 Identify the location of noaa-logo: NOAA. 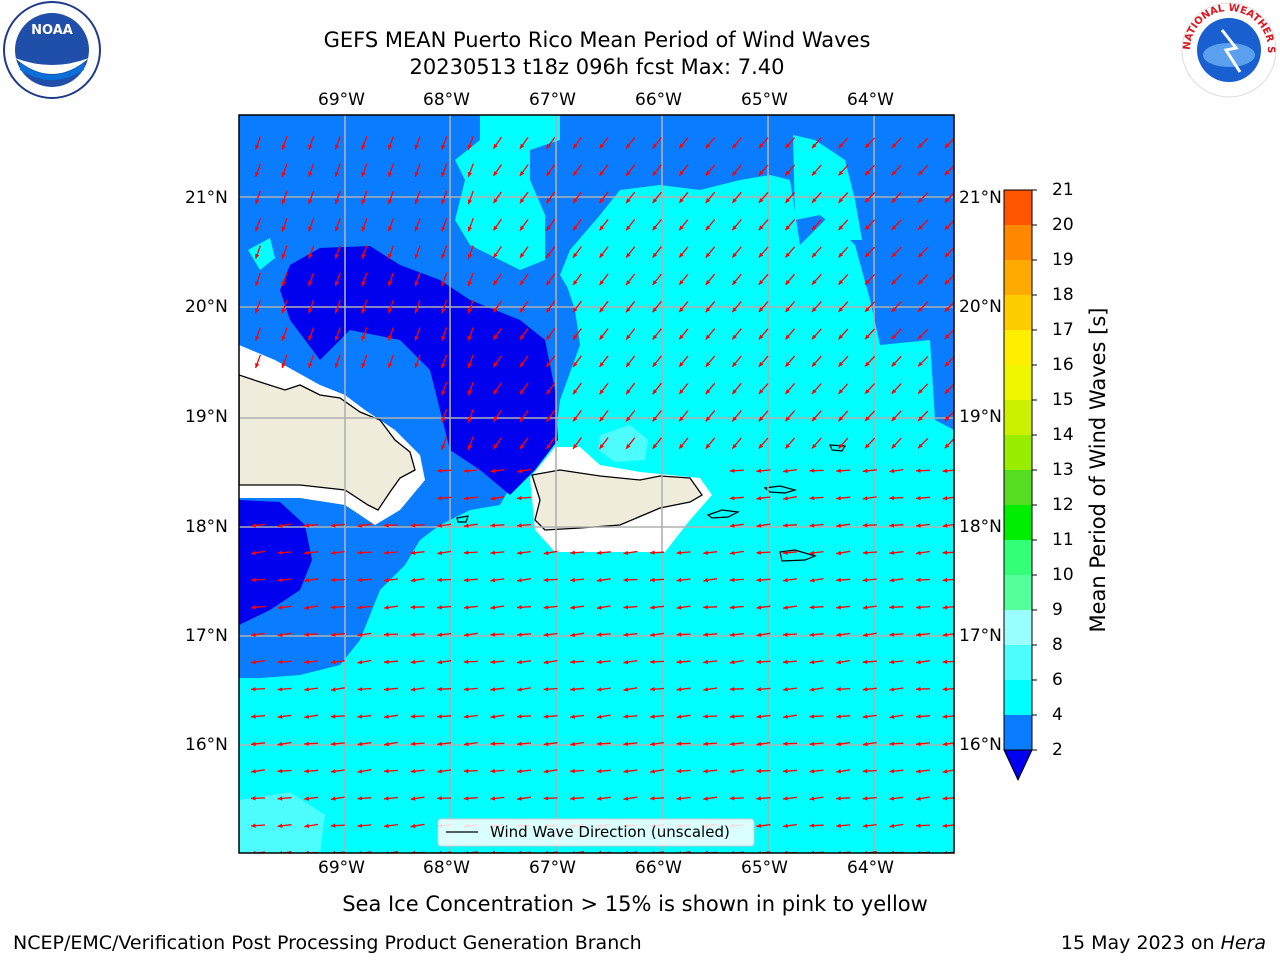
(52, 50).